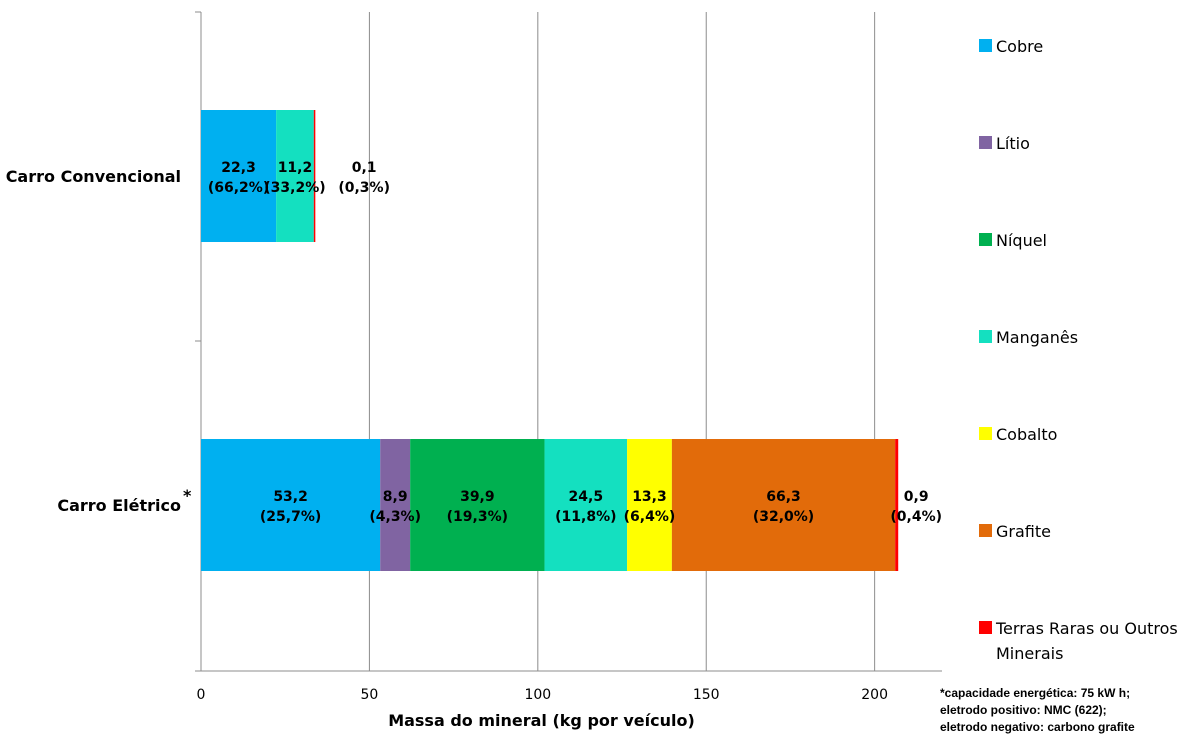  What do you see at coordinates (985, 433) in the screenshot?
I see `legend-swatch-cobalto` at bounding box center [985, 433].